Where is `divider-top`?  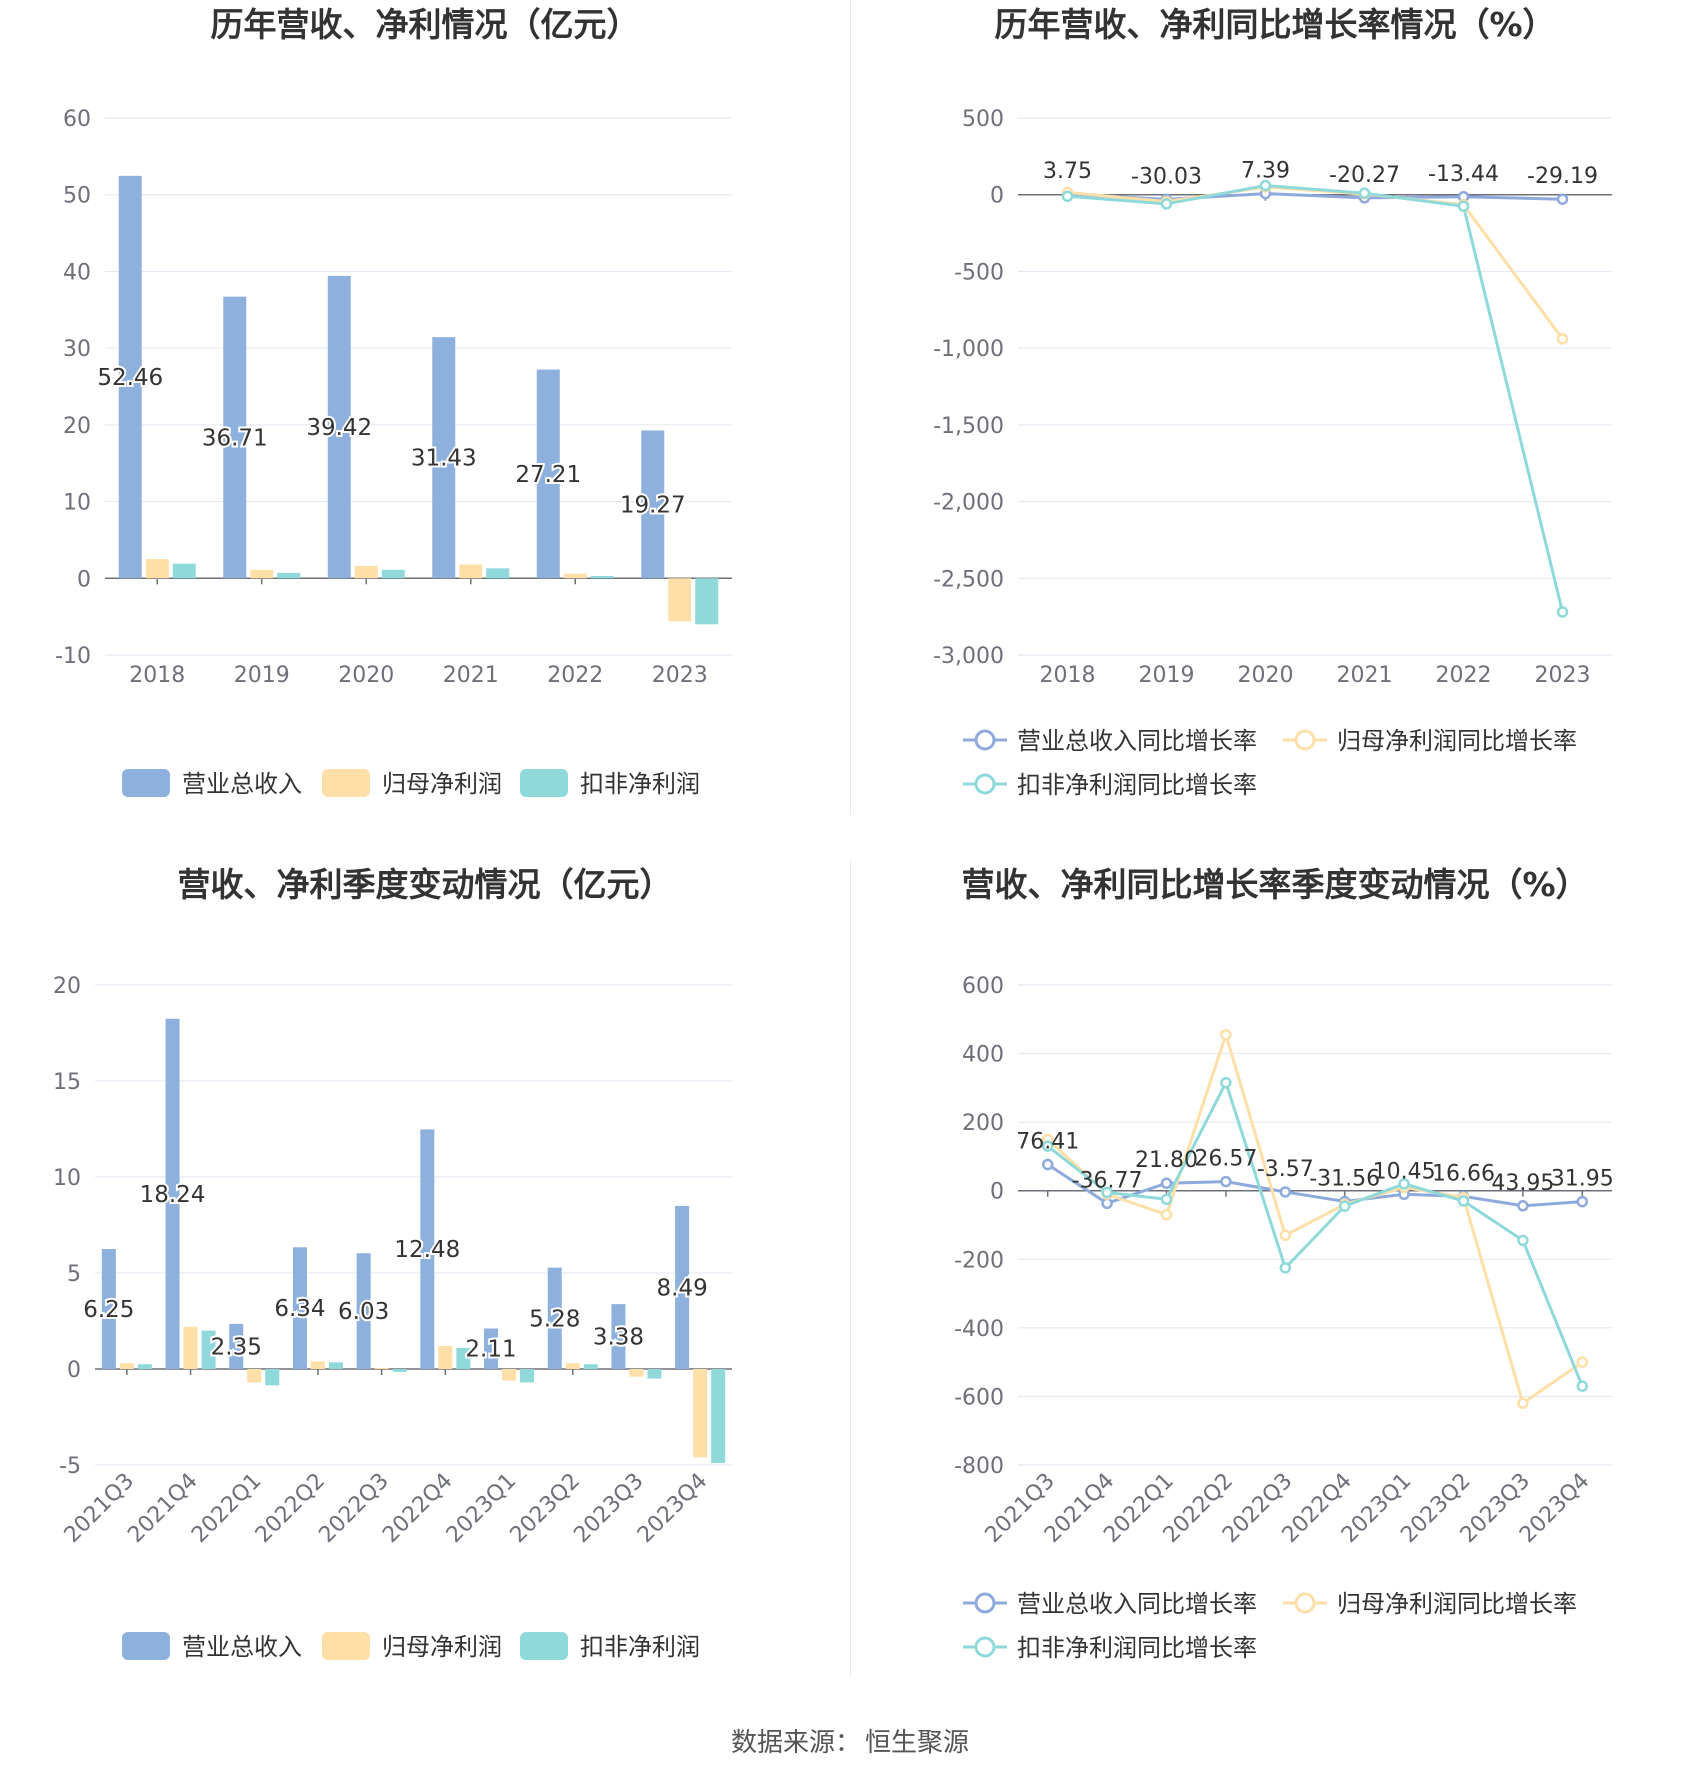 divider-top is located at coordinates (850, 407).